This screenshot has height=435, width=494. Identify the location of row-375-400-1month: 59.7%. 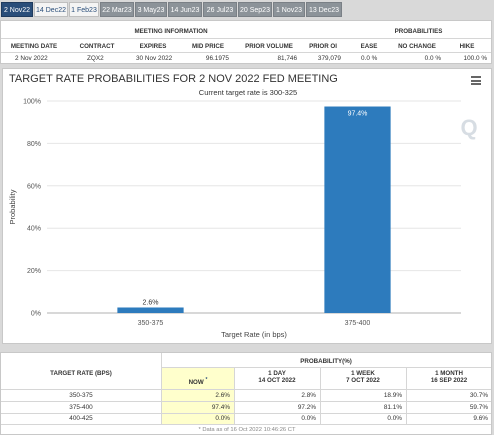
(478, 407).